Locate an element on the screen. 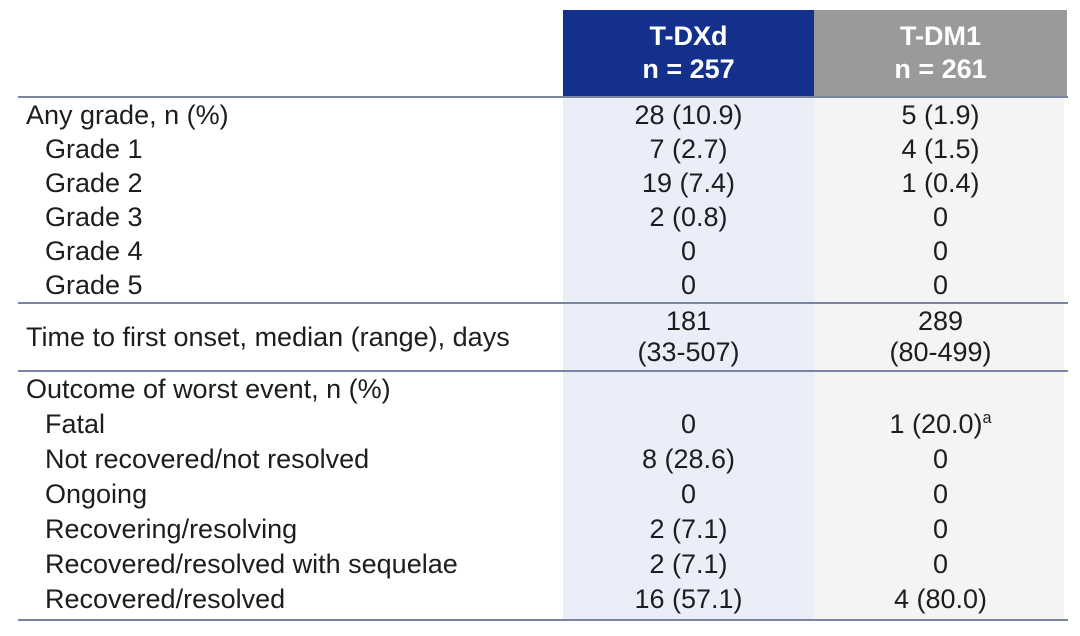 The image size is (1080, 636). cell-line-1: 181 is located at coordinates (688, 321).